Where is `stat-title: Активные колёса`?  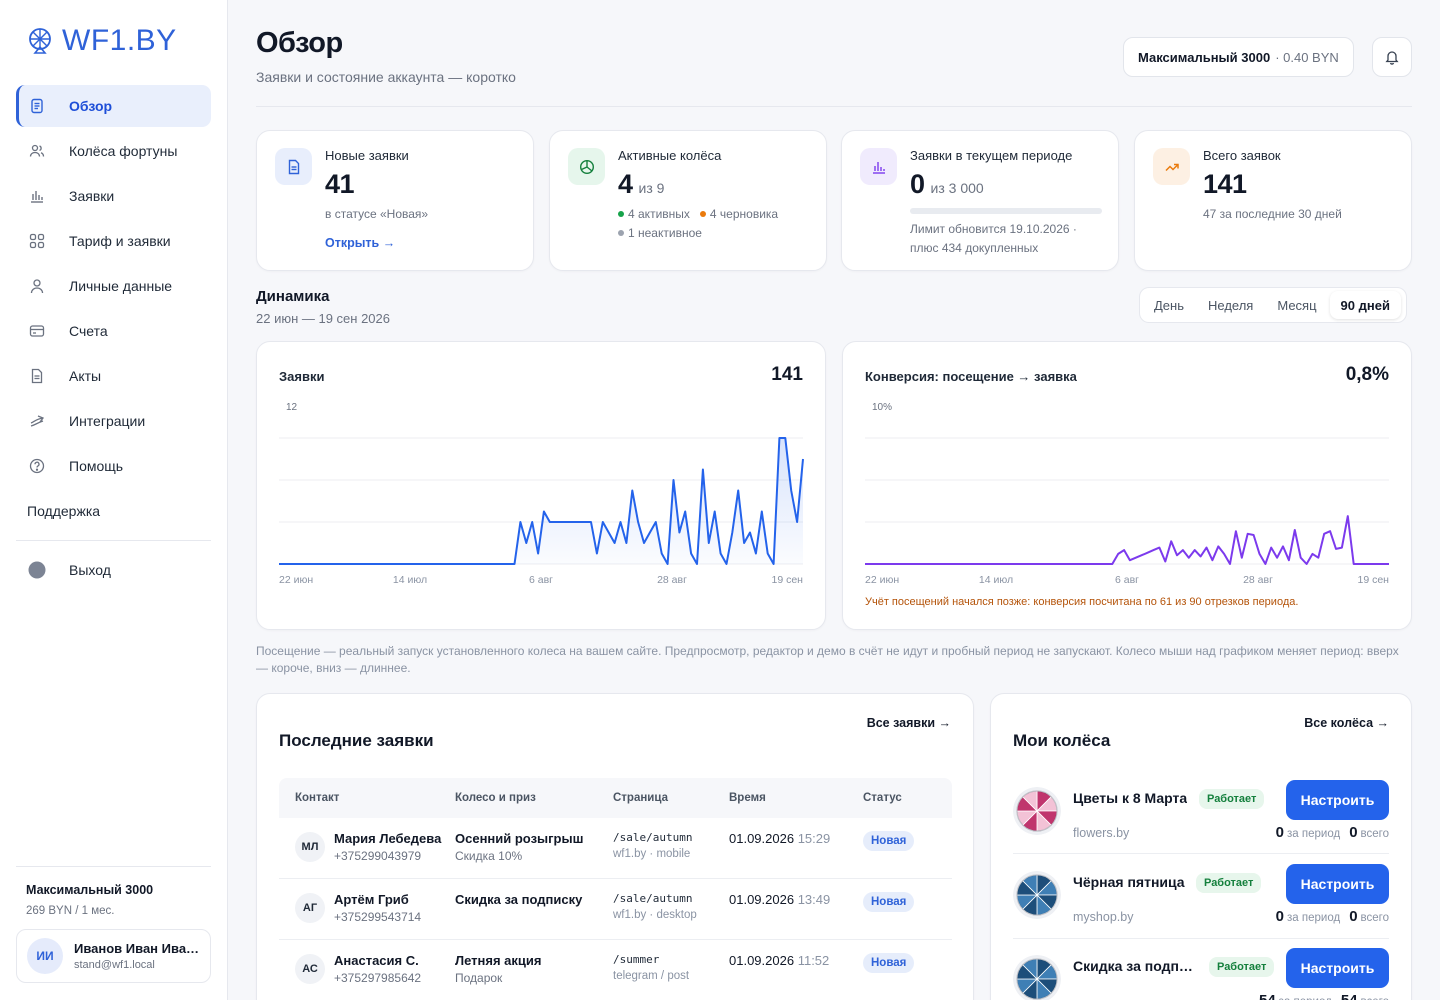
stat-title: Активные колёса is located at coordinates (670, 155).